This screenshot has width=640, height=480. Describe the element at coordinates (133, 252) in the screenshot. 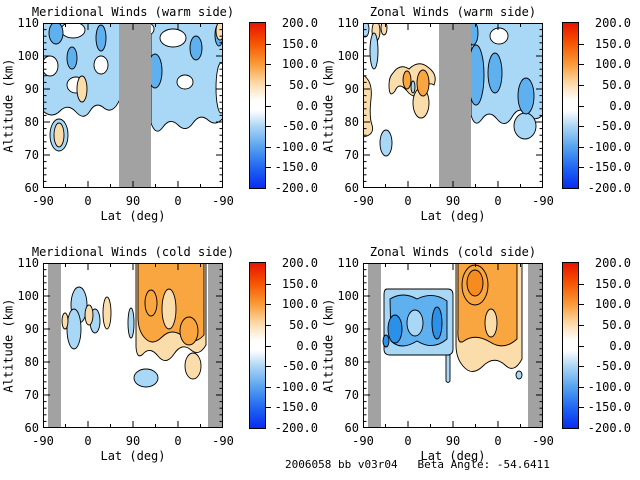

I see `panel-title-meridional-cold: Meridional Winds (cold side)` at that location.